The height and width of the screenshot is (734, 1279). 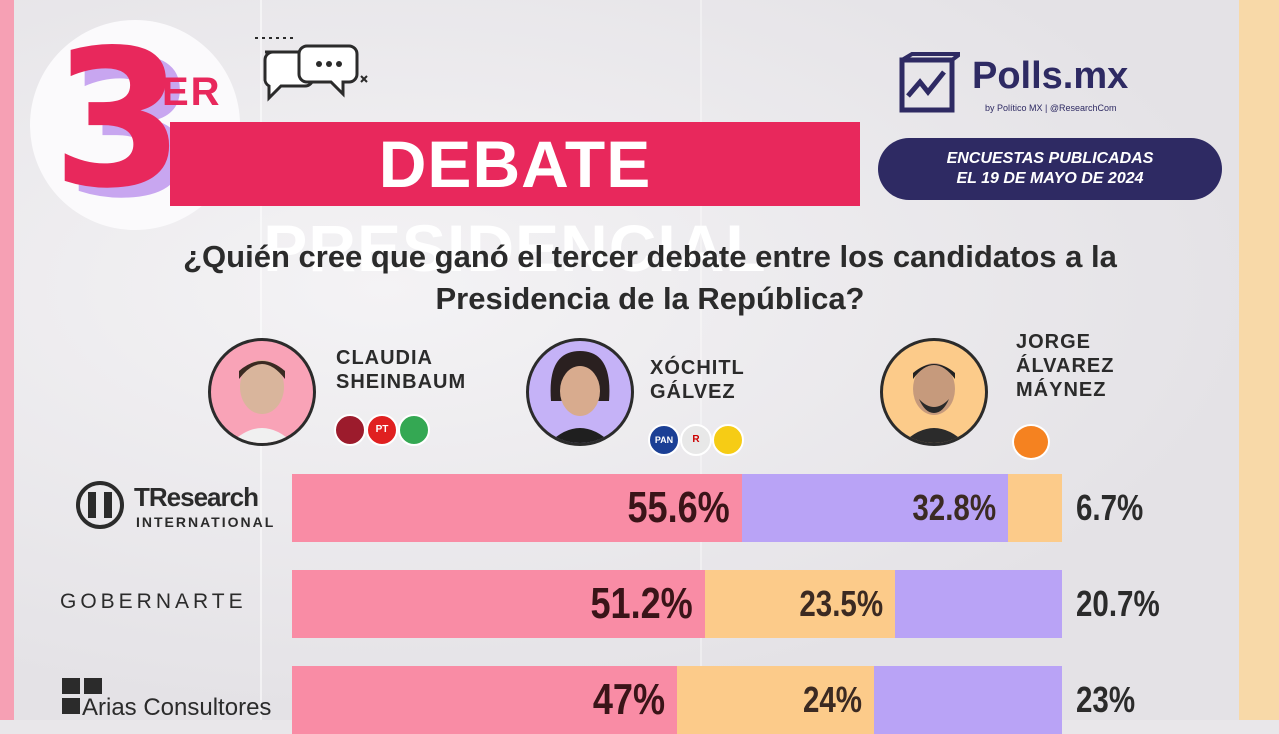 What do you see at coordinates (1106, 699) in the screenshot?
I see `data-label: 23%` at bounding box center [1106, 699].